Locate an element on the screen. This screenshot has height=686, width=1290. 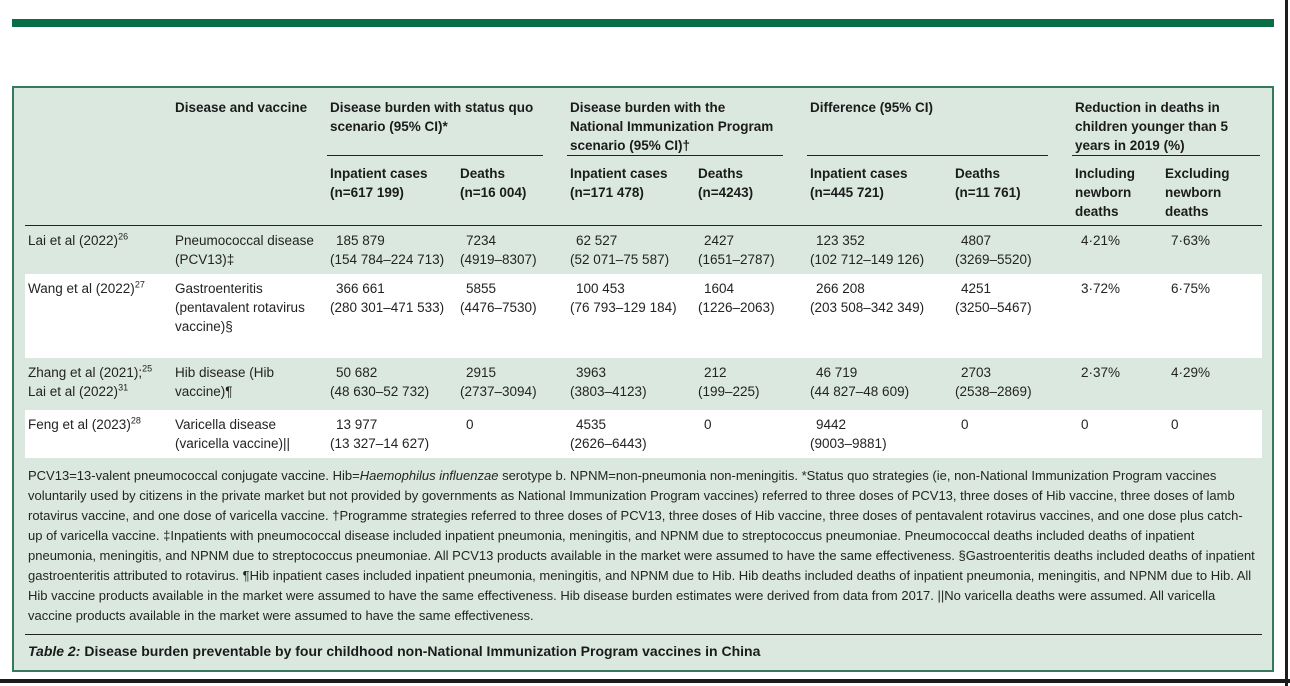
confidence-interval: (76 793–129 184) is located at coordinates (623, 307).